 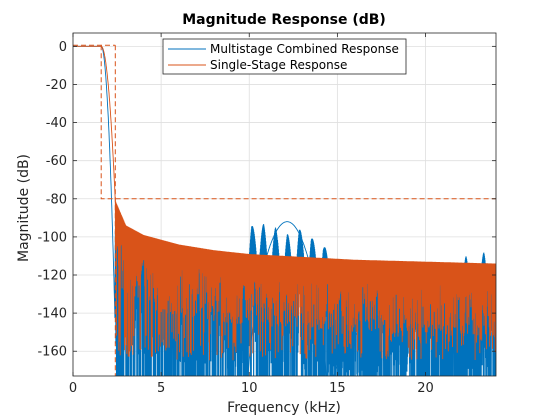 What do you see at coordinates (24, 208) in the screenshot?
I see `y-axis-label: Magnitude (dB)` at bounding box center [24, 208].